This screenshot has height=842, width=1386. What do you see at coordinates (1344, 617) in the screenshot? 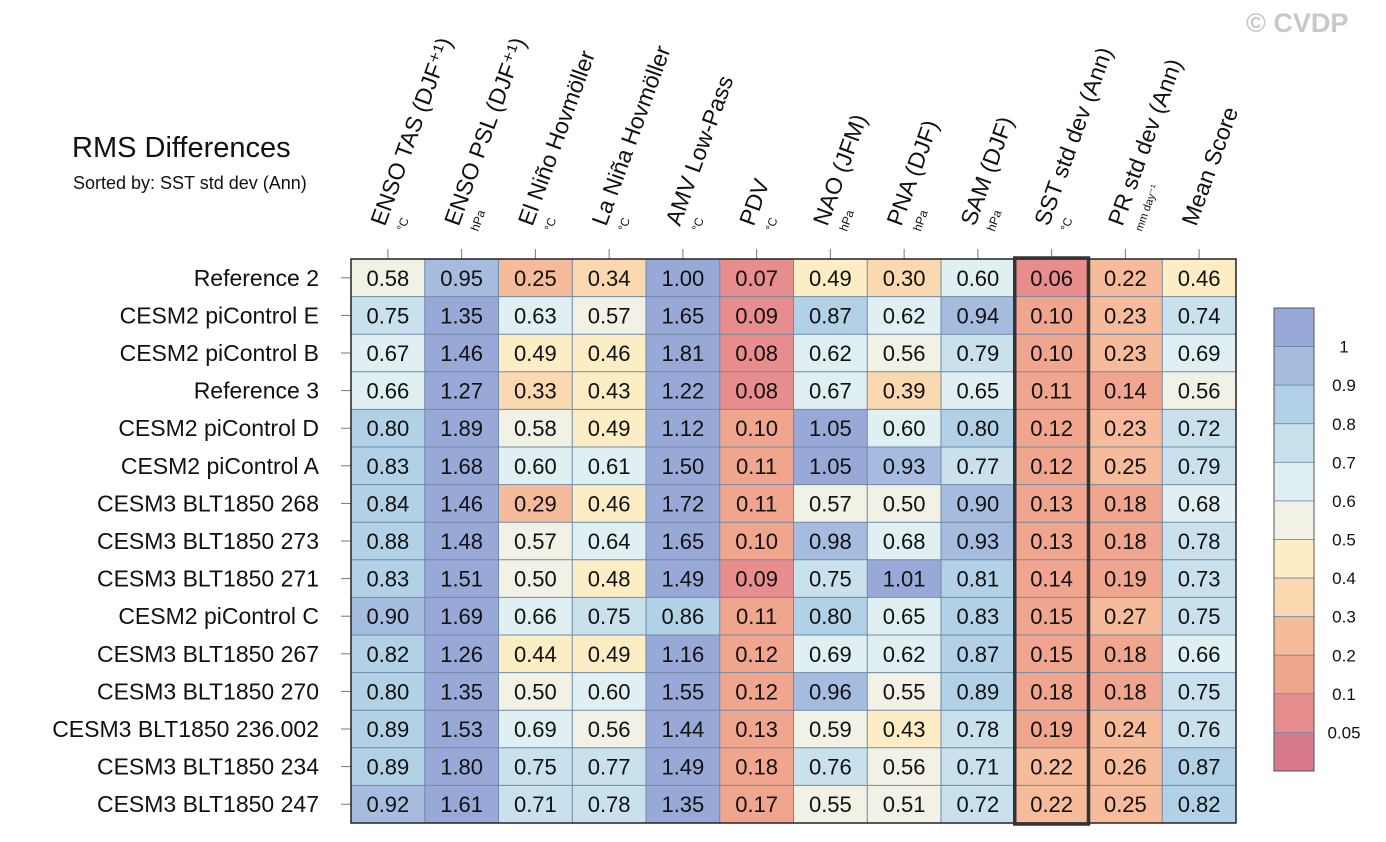
I see `colorbar-tick-label: 0.3` at bounding box center [1344, 617].